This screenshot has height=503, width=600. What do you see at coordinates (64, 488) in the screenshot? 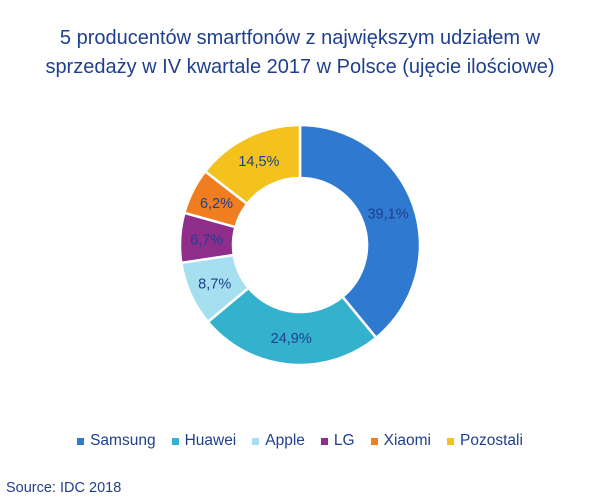
I see `source-note: Source: IDC 2018` at bounding box center [64, 488].